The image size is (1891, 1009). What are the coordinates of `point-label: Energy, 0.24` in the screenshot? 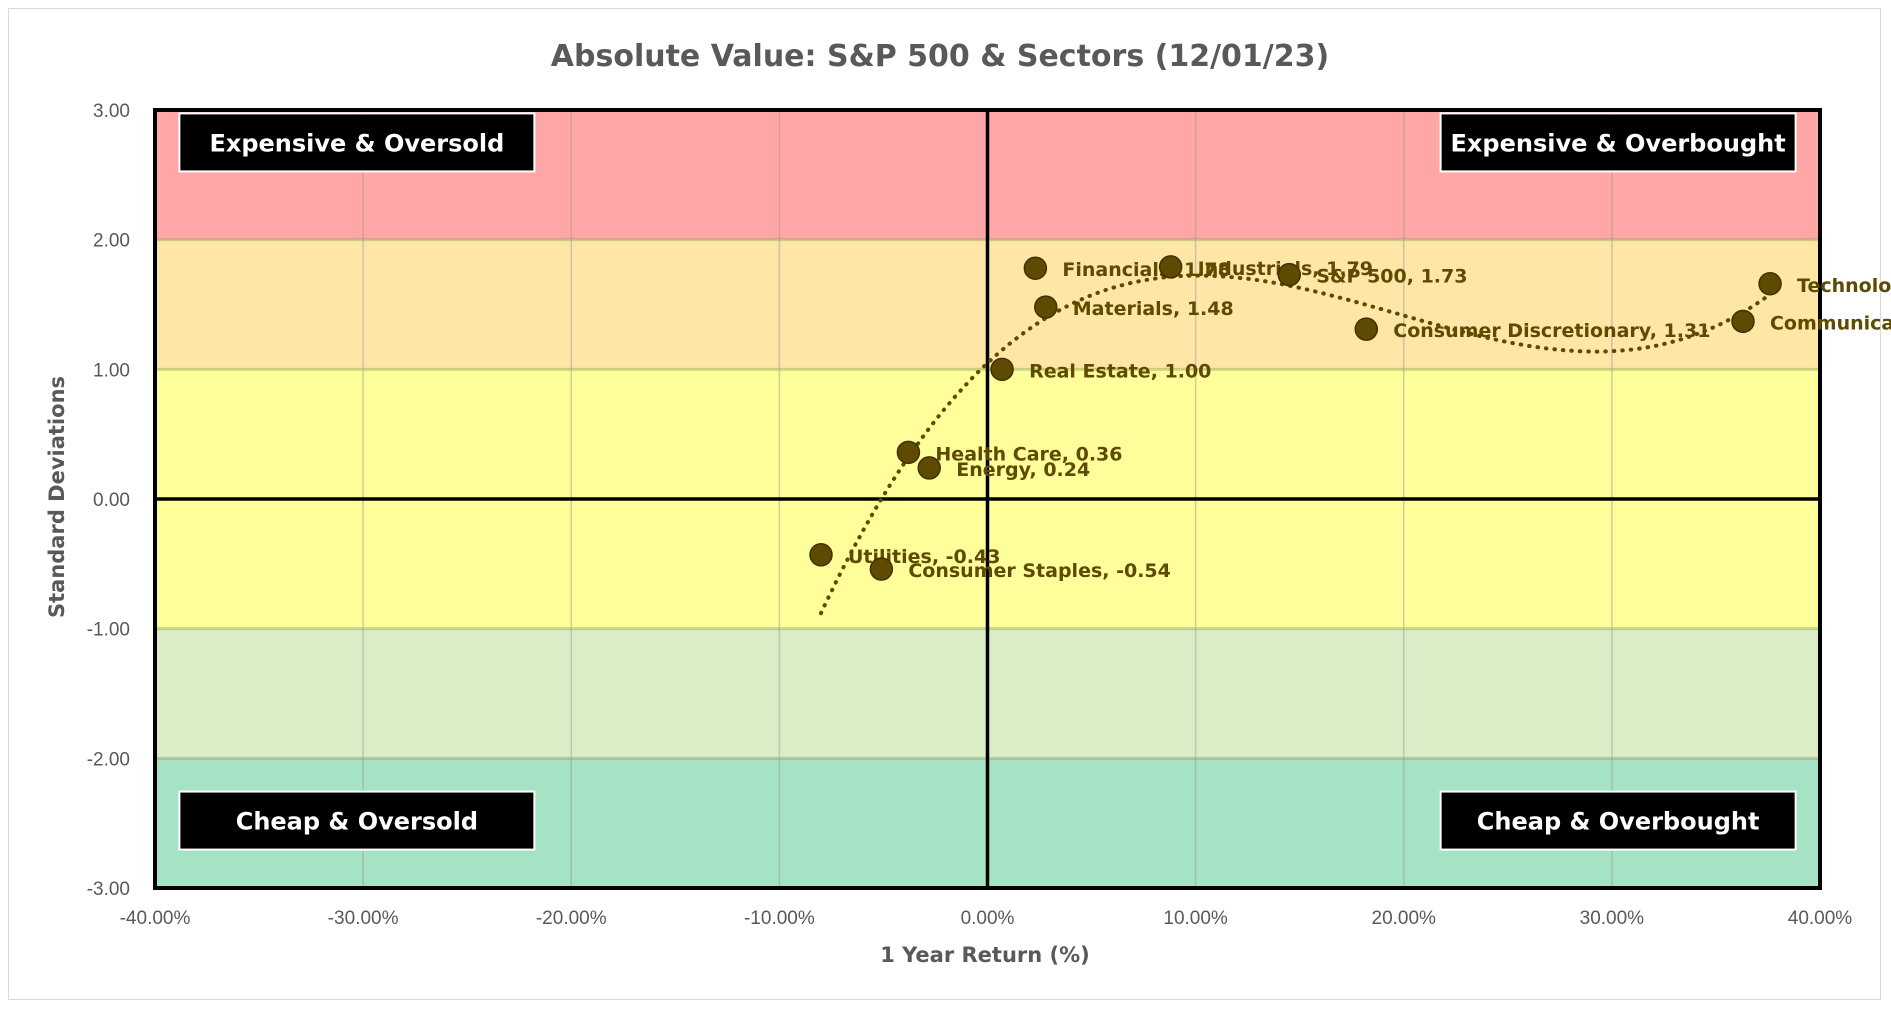 It's located at (1023, 470).